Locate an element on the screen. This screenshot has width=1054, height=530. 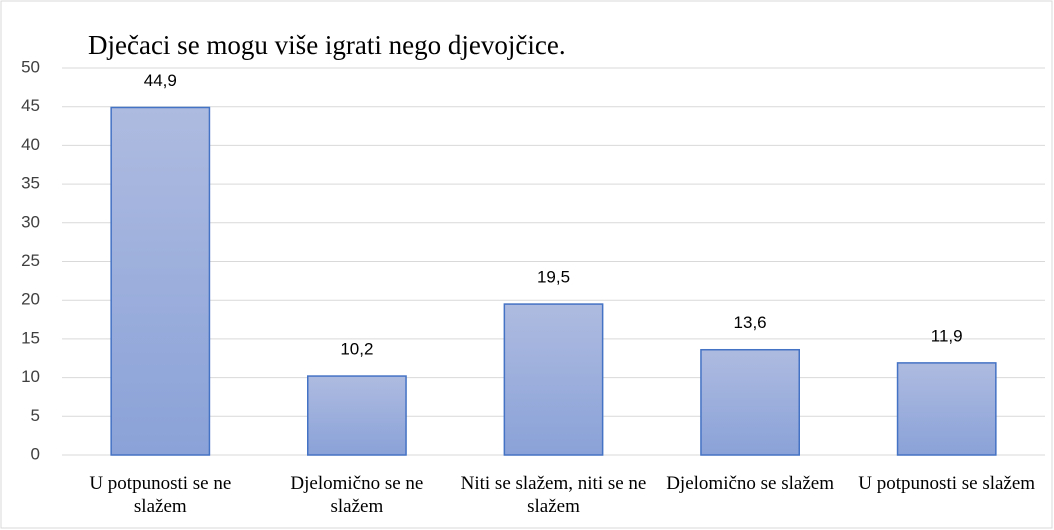
x-tick-label: U potpunosti se slažem is located at coordinates (947, 483).